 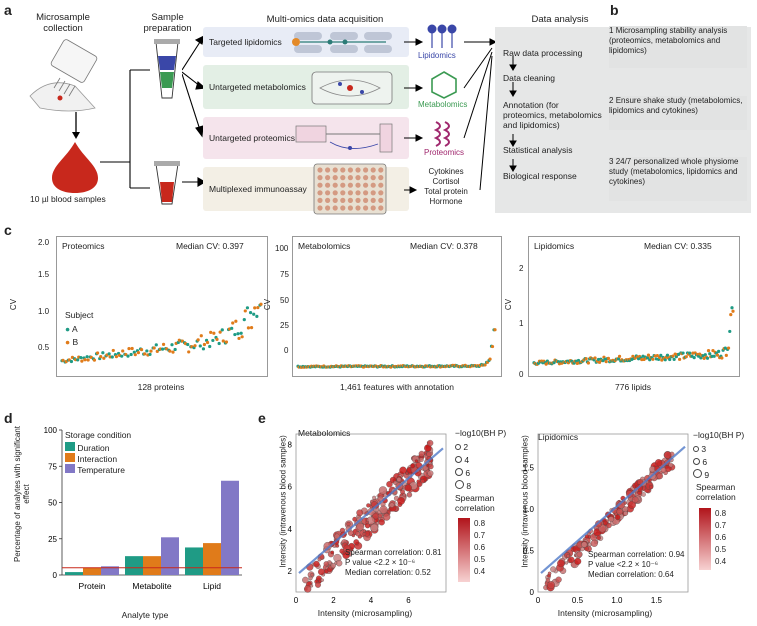 I want to click on immuno-output: Total protein, so click(x=446, y=191).